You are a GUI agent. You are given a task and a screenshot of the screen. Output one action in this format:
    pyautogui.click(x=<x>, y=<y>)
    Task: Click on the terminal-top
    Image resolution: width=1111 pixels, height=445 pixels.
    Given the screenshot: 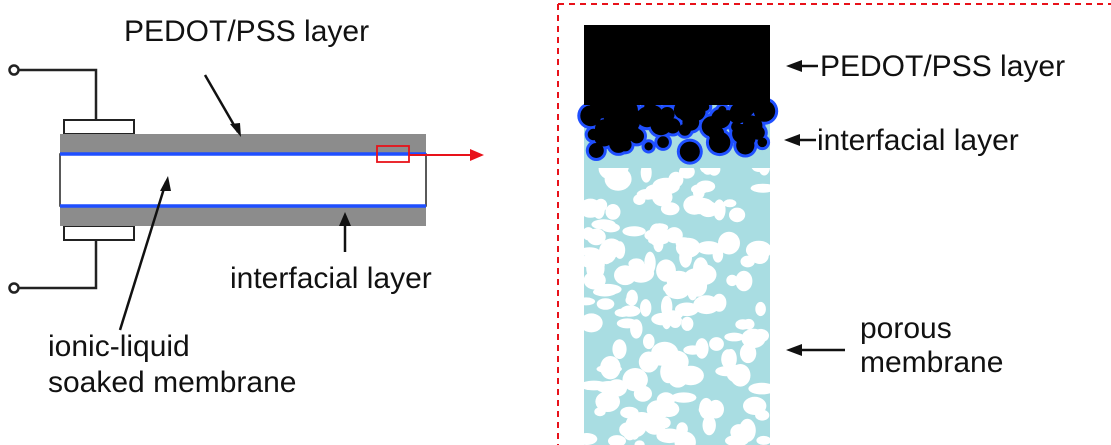 What is the action you would take?
    pyautogui.click(x=14, y=70)
    